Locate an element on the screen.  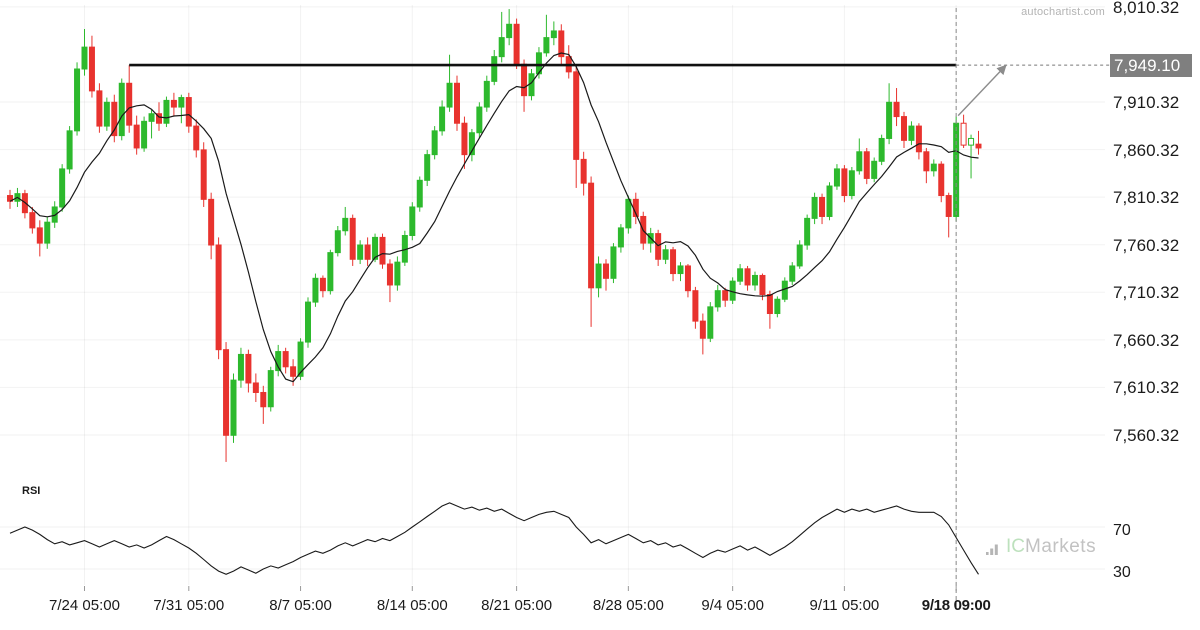
date-axis-label: 8/14 05:00 is located at coordinates (412, 605).